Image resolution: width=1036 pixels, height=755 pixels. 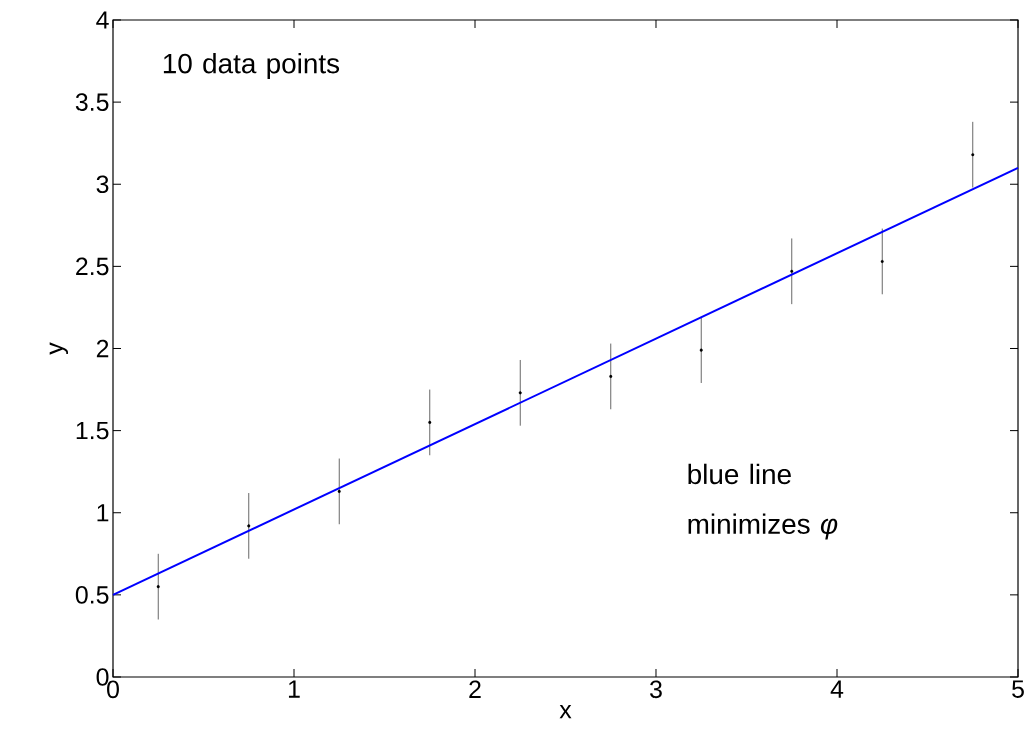 What do you see at coordinates (294, 689) in the screenshot?
I see `x-tick-label: 1` at bounding box center [294, 689].